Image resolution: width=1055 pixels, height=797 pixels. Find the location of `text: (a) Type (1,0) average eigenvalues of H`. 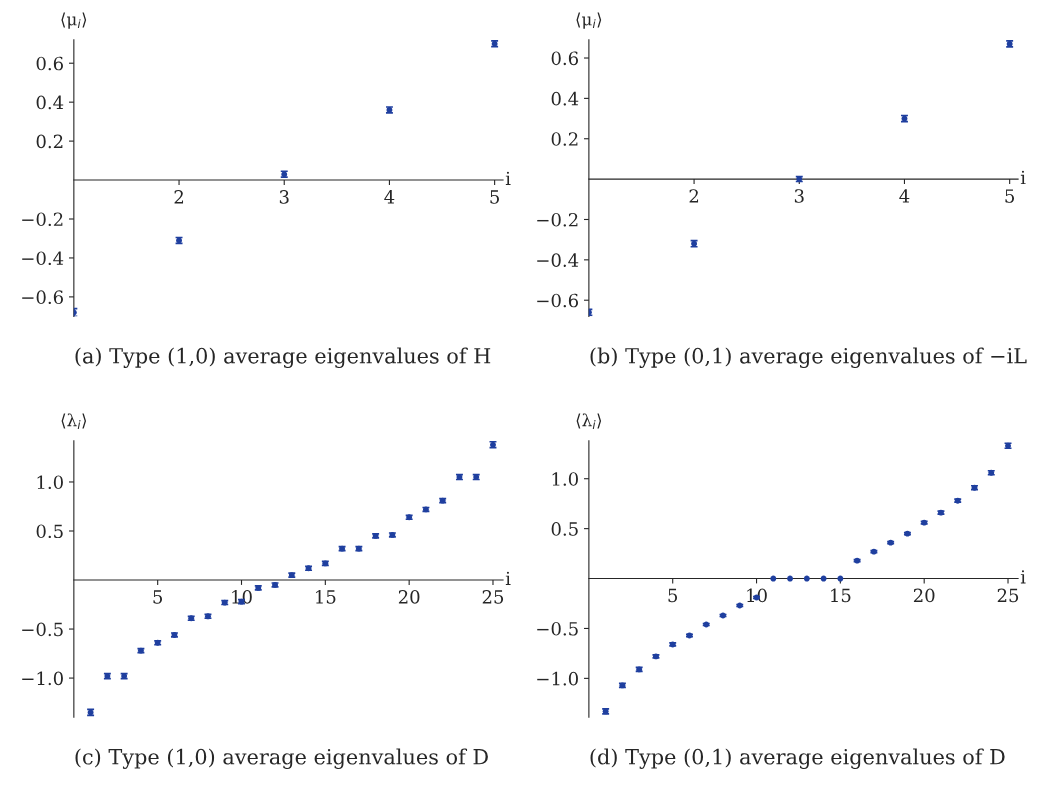

text: (a) Type (1,0) average eigenvalues of H is located at coordinates (283, 357).